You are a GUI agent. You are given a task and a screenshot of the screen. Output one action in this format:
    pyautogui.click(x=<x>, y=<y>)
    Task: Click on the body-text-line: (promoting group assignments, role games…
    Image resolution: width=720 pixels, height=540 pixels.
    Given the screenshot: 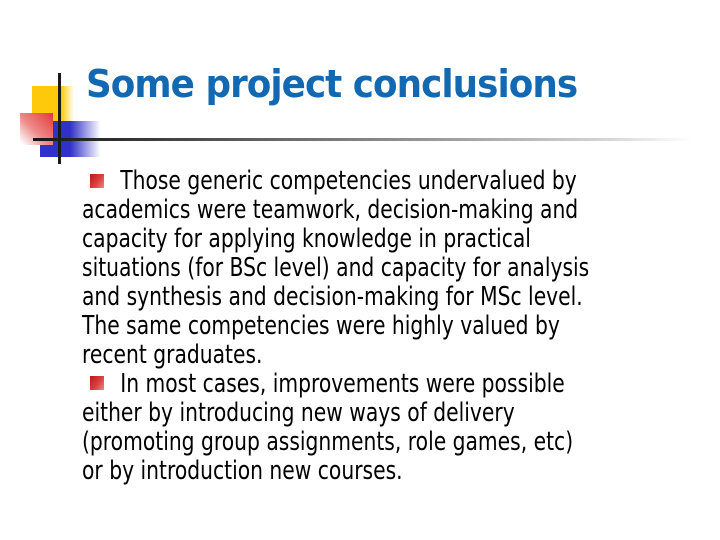 What is the action you would take?
    pyautogui.click(x=328, y=442)
    